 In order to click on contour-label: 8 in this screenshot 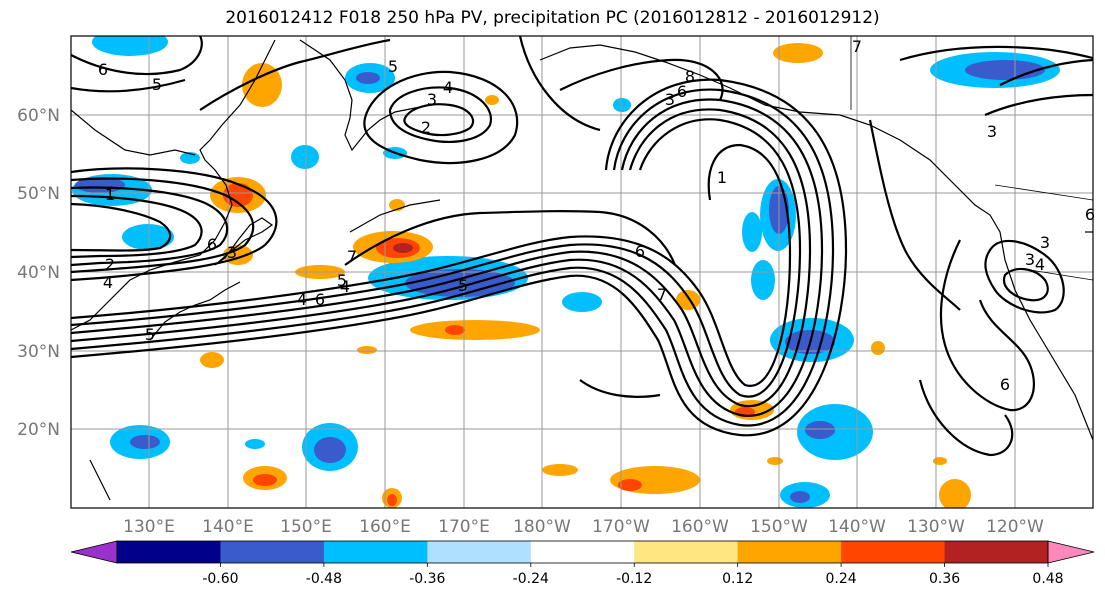, I will do `click(690, 76)`.